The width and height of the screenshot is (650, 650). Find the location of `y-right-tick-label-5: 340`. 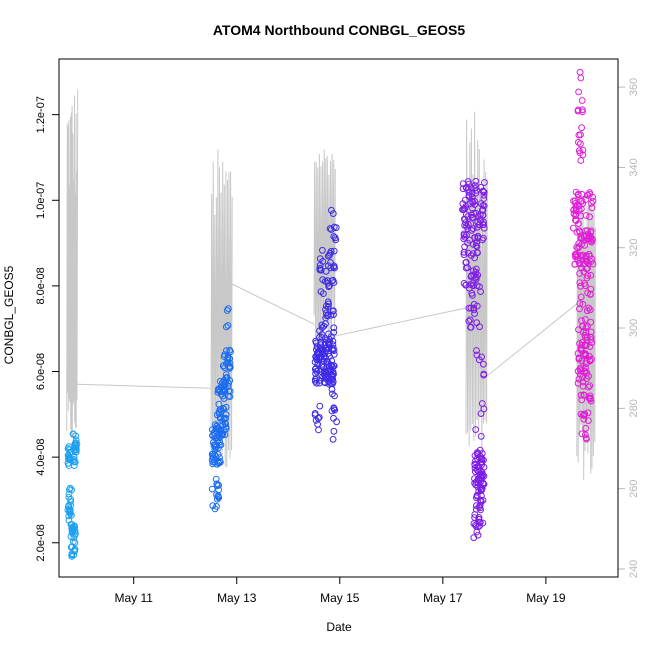

y-right-tick-label-5: 340 is located at coordinates (634, 167).